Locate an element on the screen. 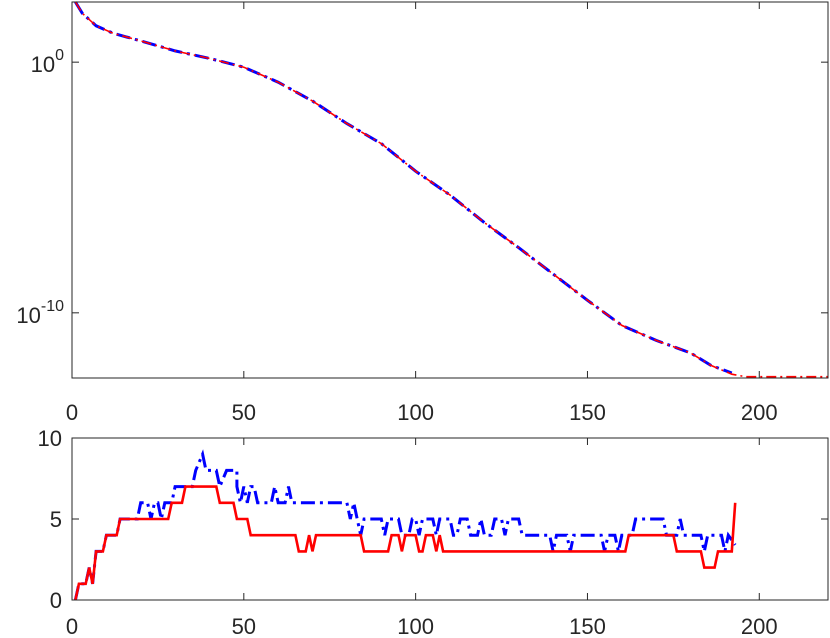  bottom-x-tick-label-200: 200 is located at coordinates (759, 626).